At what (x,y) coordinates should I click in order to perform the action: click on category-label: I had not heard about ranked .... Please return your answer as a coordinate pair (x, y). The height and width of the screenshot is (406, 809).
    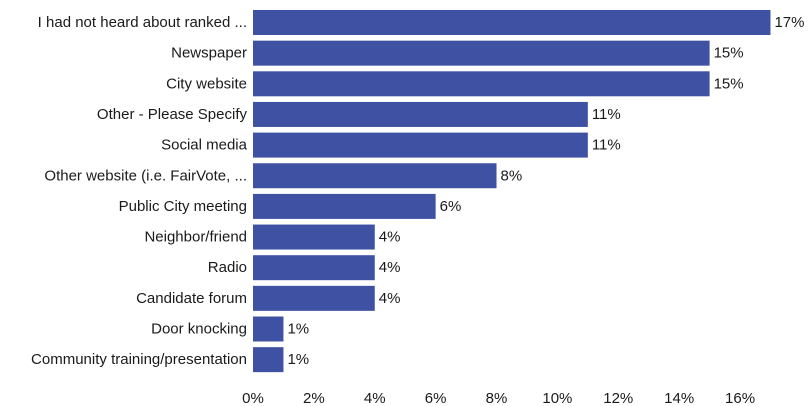
    Looking at the image, I should click on (142, 22).